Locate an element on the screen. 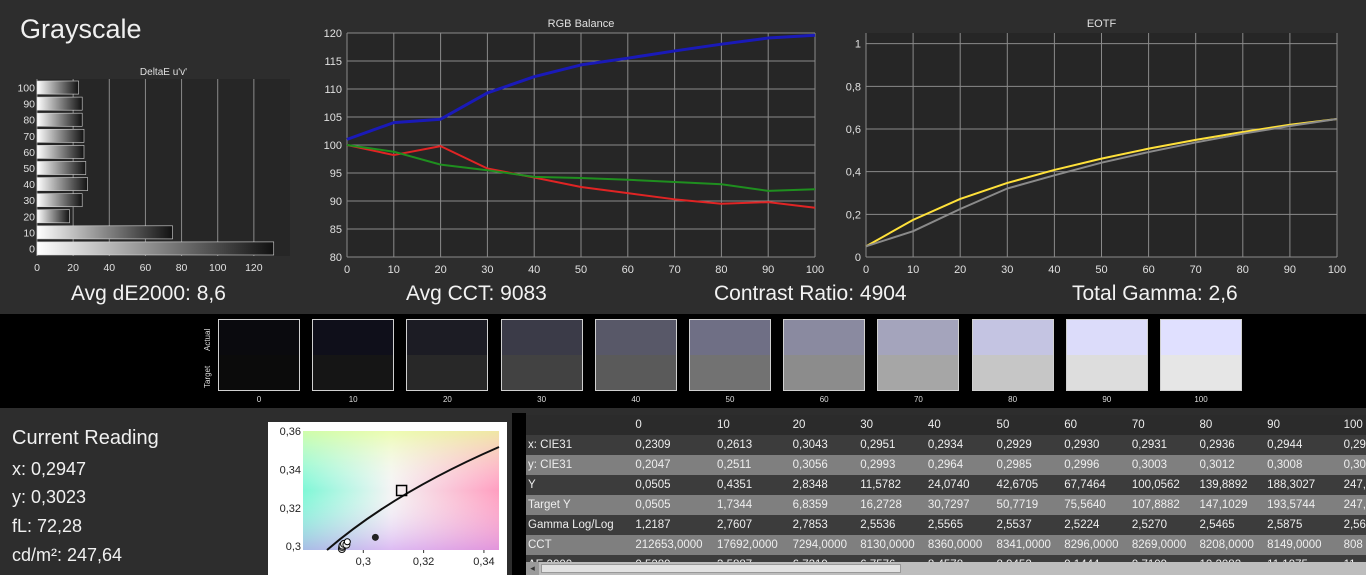 Image resolution: width=1366 pixels, height=575 pixels. swatch-label: 10 is located at coordinates (353, 399).